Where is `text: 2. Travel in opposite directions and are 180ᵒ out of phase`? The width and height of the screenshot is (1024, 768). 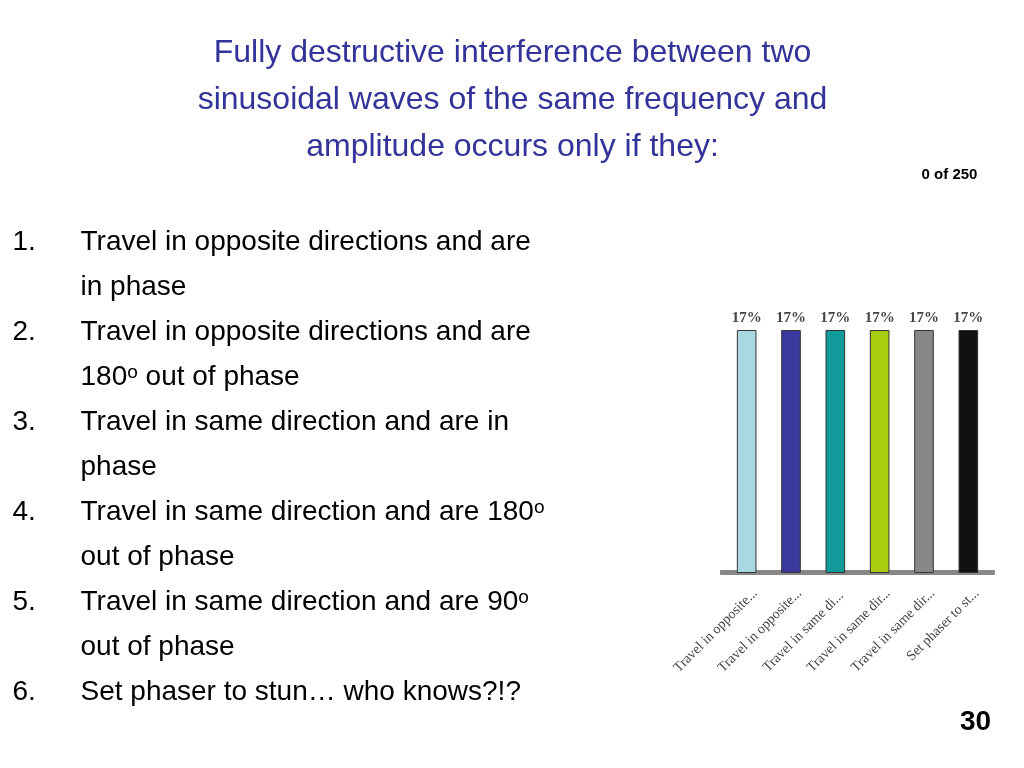
text: 2. Travel in opposite directions and are 180ᵒ out of phase is located at coordinates (271, 353).